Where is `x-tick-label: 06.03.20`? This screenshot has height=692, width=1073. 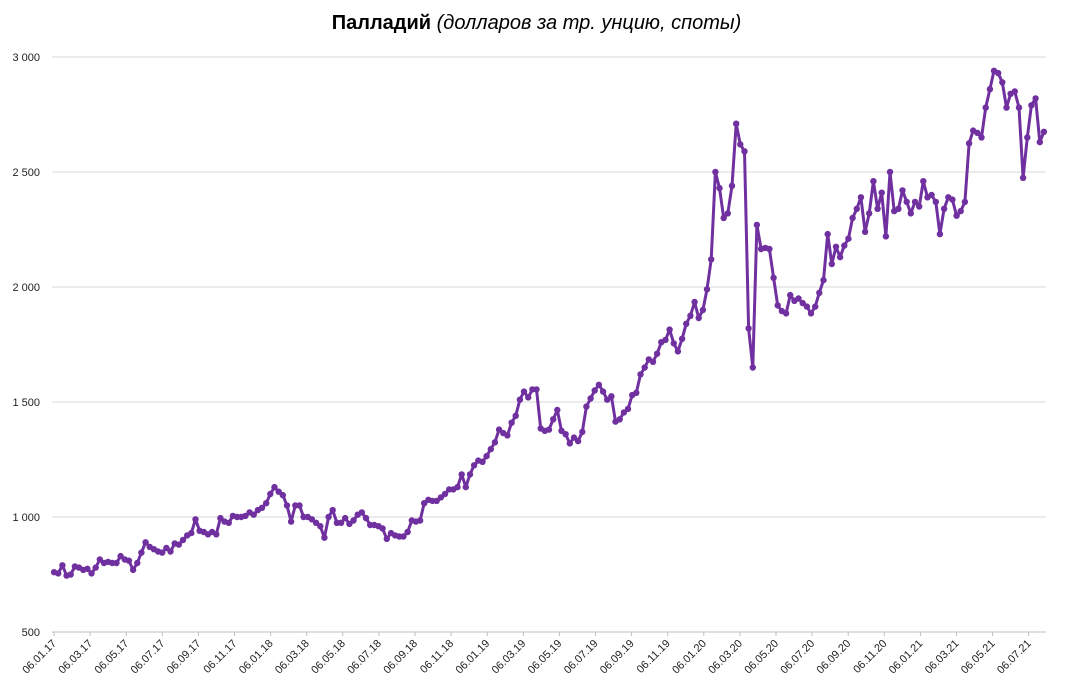
x-tick-label: 06.03.20 is located at coordinates (725, 657).